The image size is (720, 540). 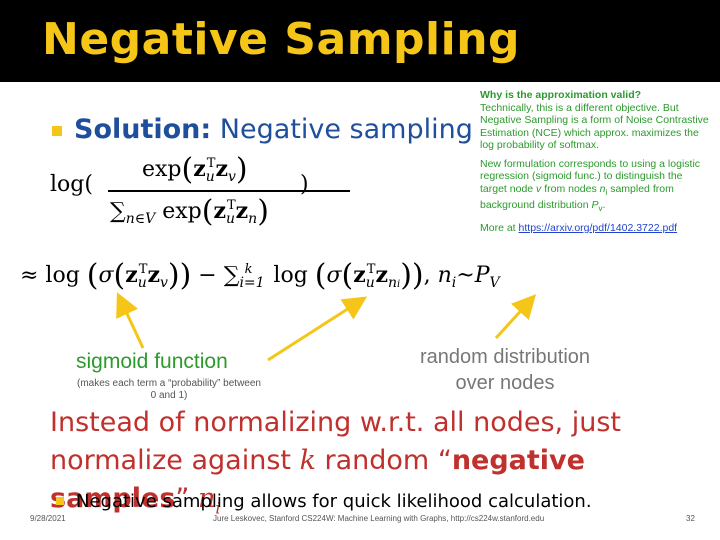 I want to click on solution-bold: Solution:, so click(x=142, y=129).